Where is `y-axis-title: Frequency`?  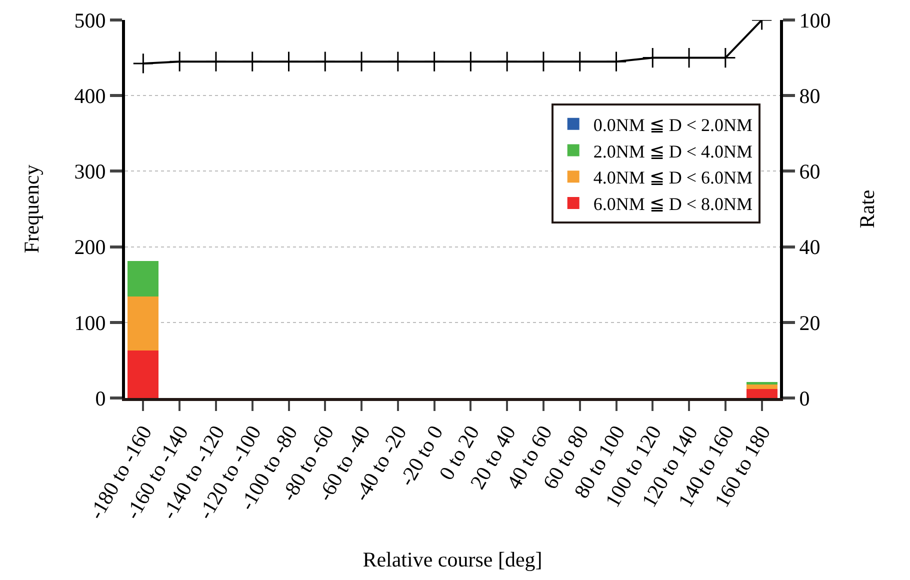 y-axis-title: Frequency is located at coordinates (31, 209).